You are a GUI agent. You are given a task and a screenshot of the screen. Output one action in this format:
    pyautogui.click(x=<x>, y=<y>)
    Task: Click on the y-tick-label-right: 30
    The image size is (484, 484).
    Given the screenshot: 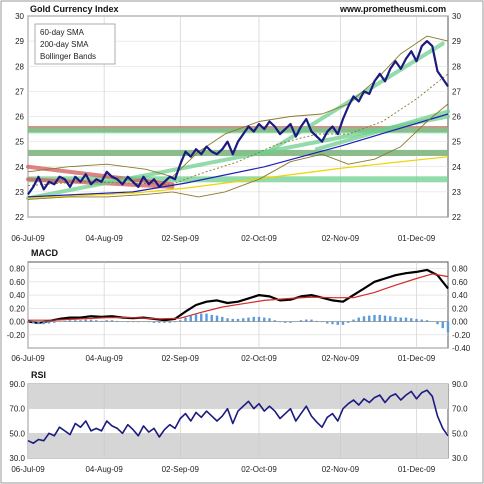 What is the action you would take?
    pyautogui.click(x=456, y=16)
    